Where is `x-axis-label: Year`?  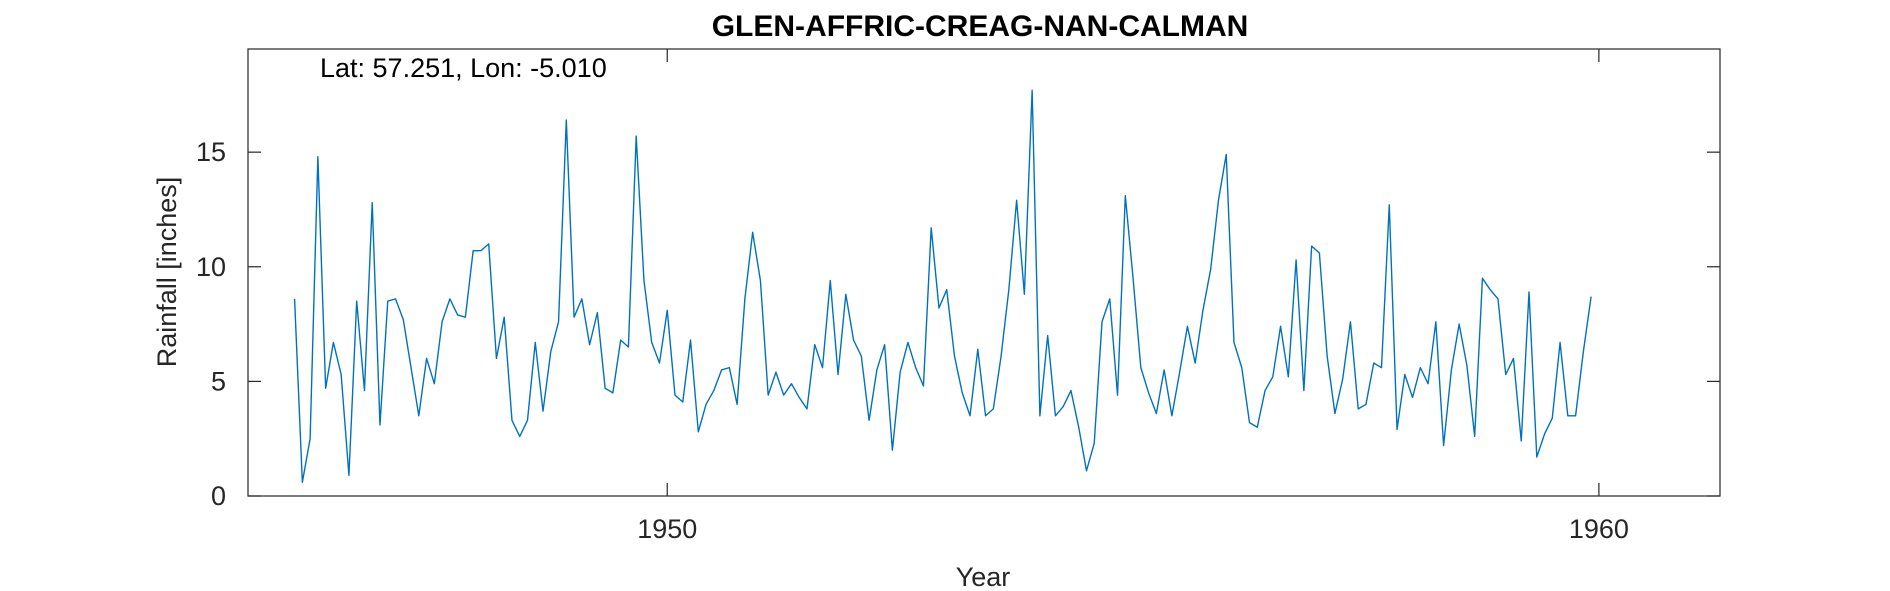
x-axis-label: Year is located at coordinates (983, 576).